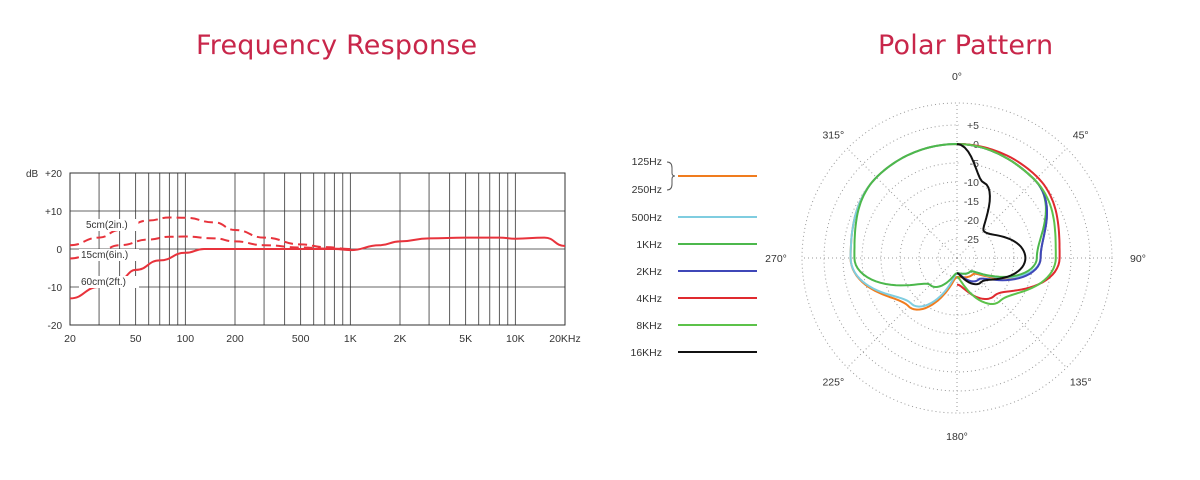 Image resolution: width=1200 pixels, height=480 pixels. I want to click on polar-spoke, so click(902, 203).